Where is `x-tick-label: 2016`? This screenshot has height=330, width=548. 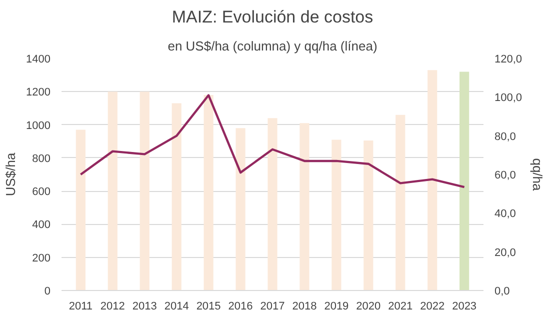
x-tick-label: 2016 is located at coordinates (240, 306).